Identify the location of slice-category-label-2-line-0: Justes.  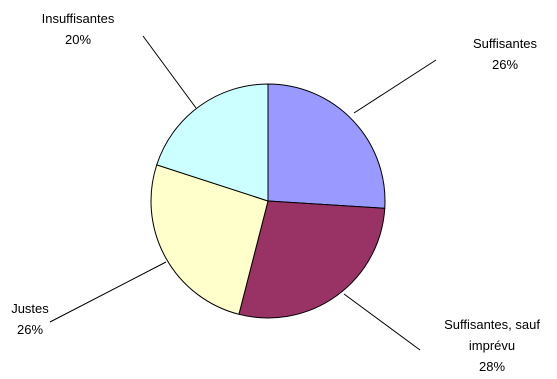
(30, 308).